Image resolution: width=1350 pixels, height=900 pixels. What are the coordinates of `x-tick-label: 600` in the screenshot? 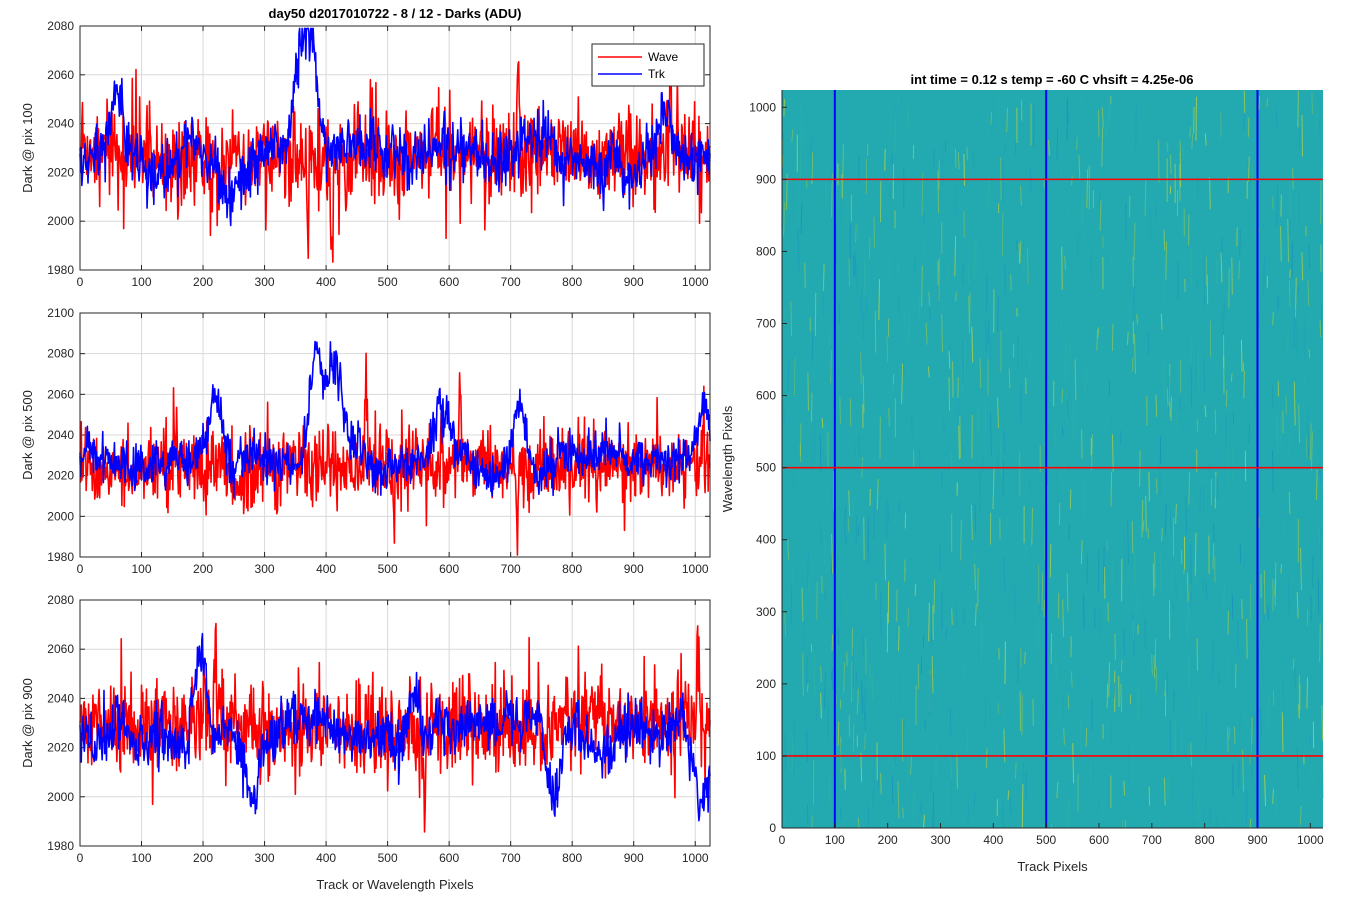 It's located at (449, 569).